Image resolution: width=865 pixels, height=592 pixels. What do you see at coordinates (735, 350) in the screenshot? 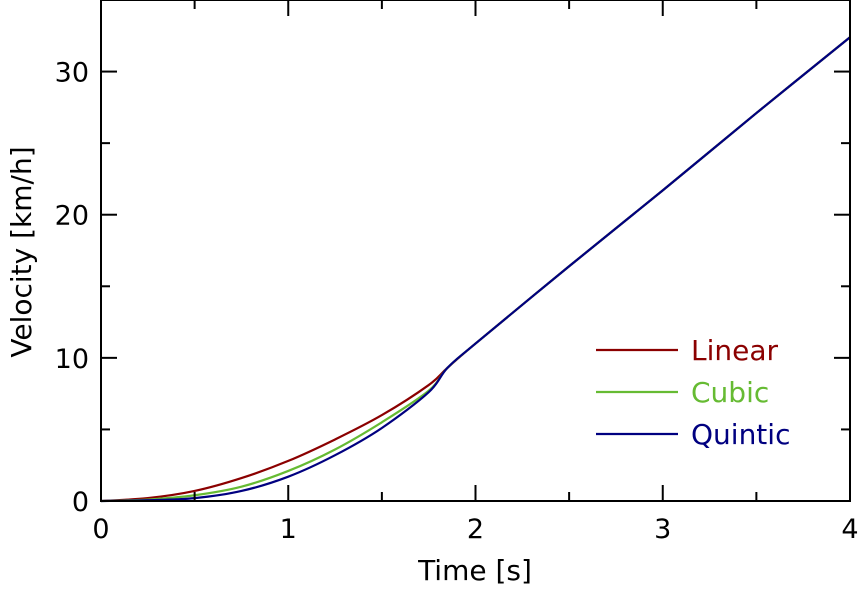
I see `legend-label-linear: Linear` at bounding box center [735, 350].